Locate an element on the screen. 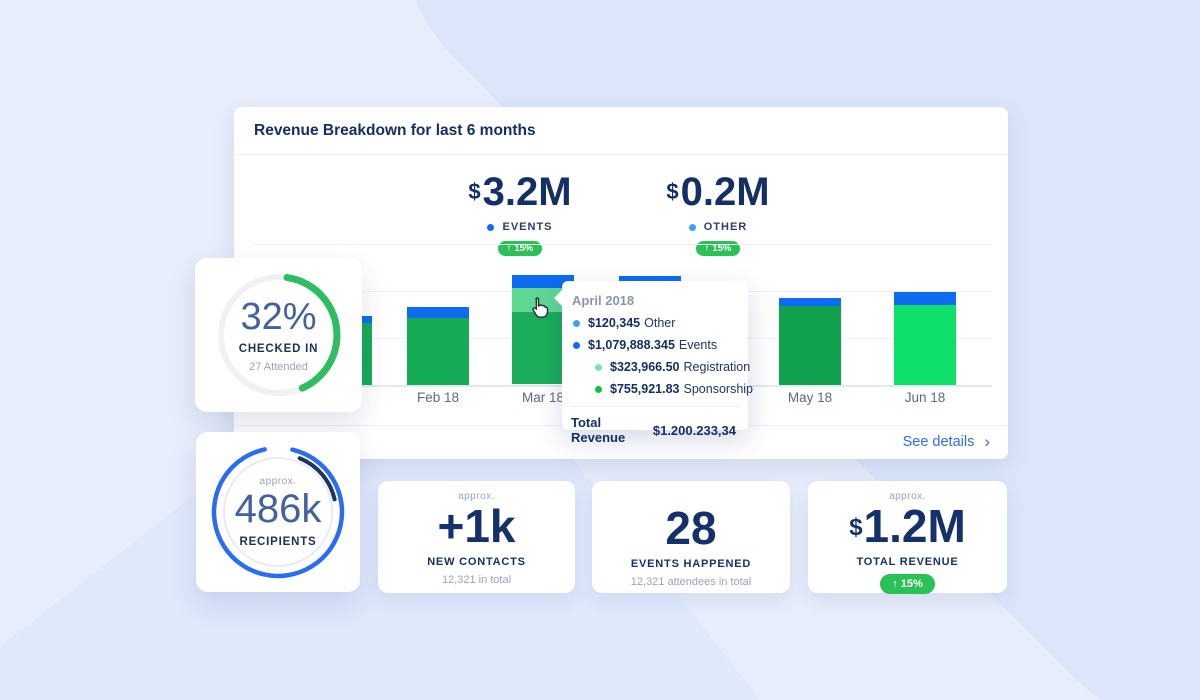 The height and width of the screenshot is (700, 1200). tooltip-row-sponsorship: $755,921.83 Sponsorship is located at coordinates (673, 389).